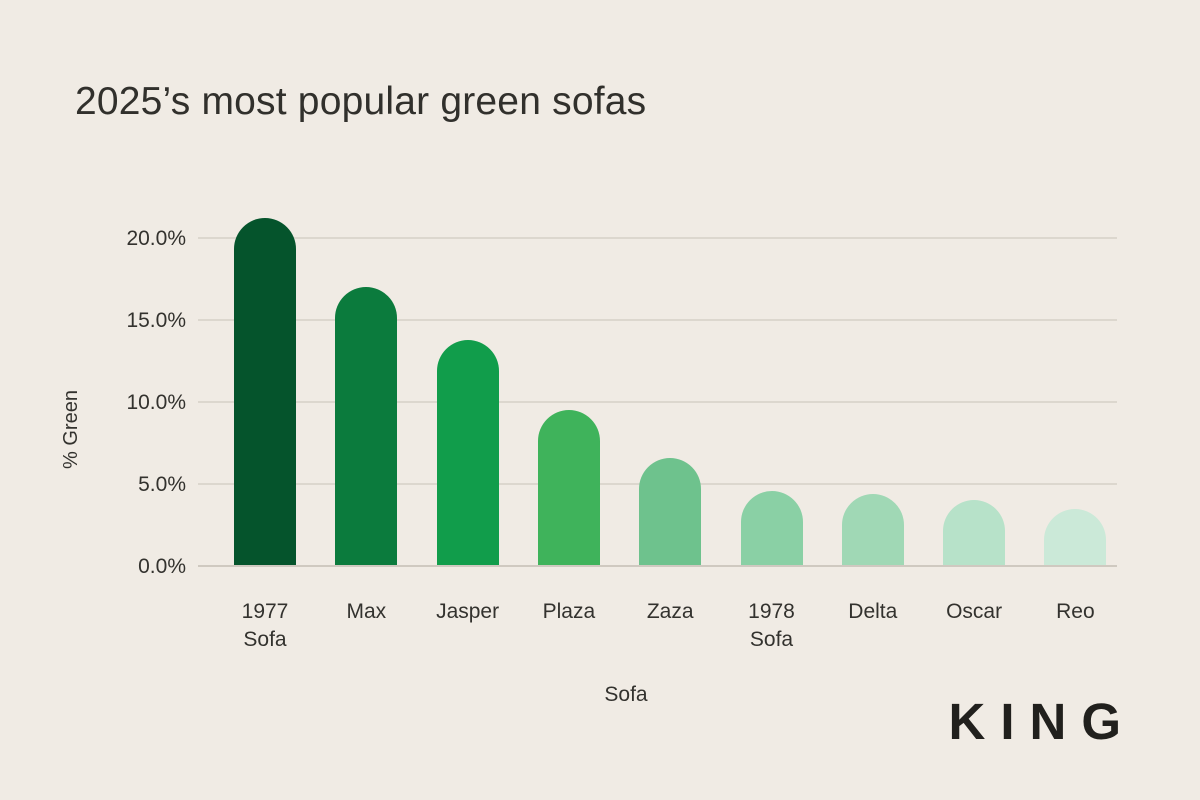  I want to click on x-tick-label: 1977 Sofa, so click(265, 625).